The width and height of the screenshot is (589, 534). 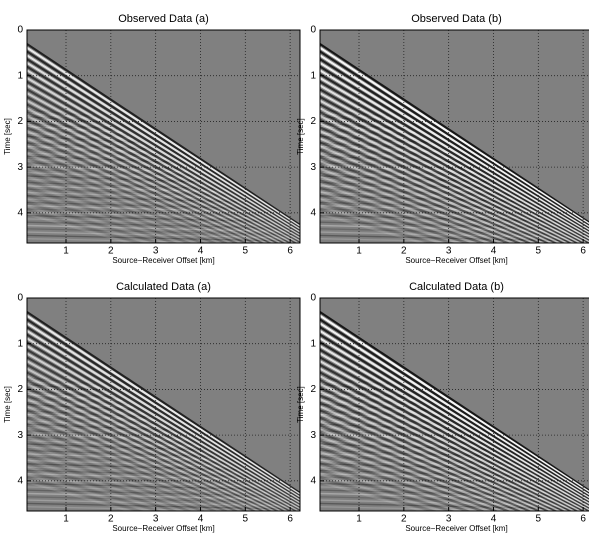 What do you see at coordinates (156, 519) in the screenshot?
I see `x-tick-label: 3` at bounding box center [156, 519].